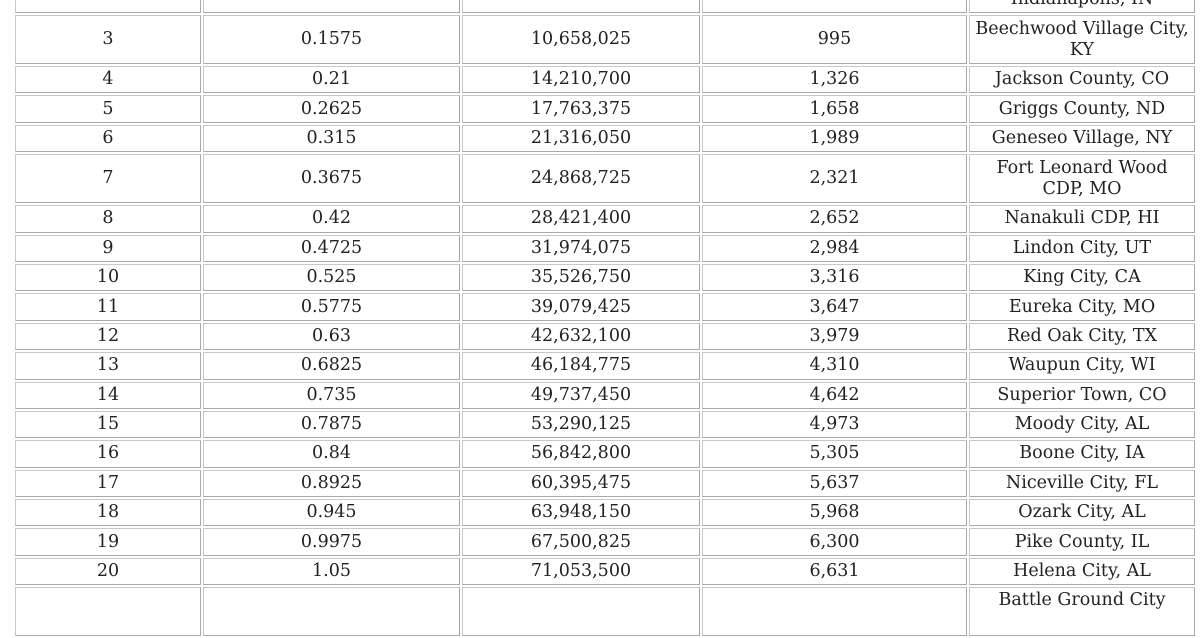  What do you see at coordinates (581, 513) in the screenshot?
I see `value-b-cell: 63,948,150` at bounding box center [581, 513].